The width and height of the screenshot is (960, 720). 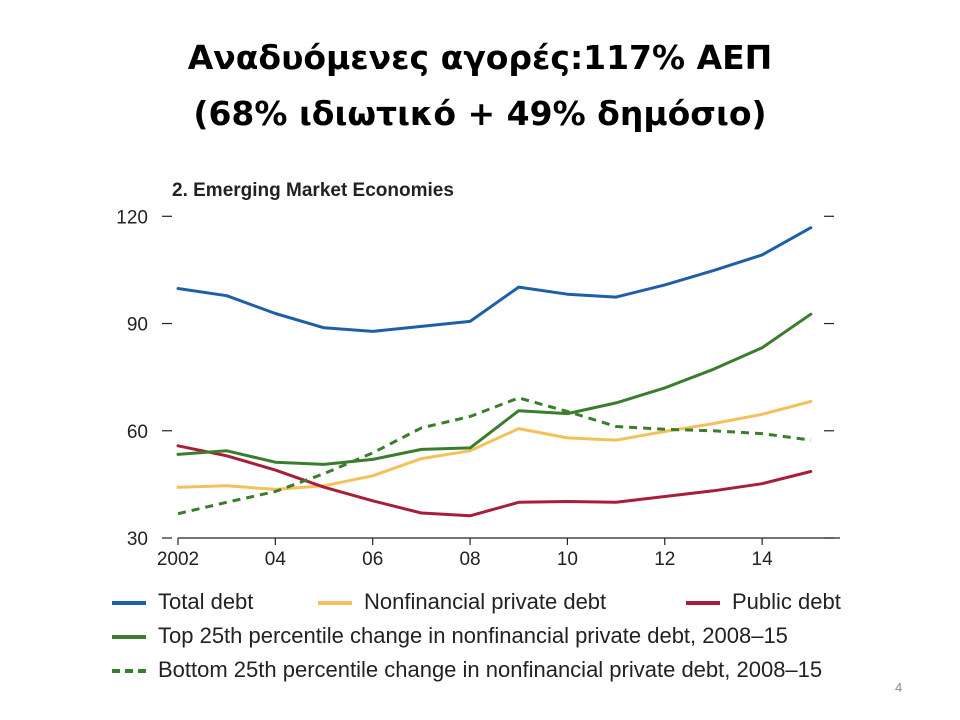 What do you see at coordinates (137, 539) in the screenshot?
I see `y-tick-label: 30` at bounding box center [137, 539].